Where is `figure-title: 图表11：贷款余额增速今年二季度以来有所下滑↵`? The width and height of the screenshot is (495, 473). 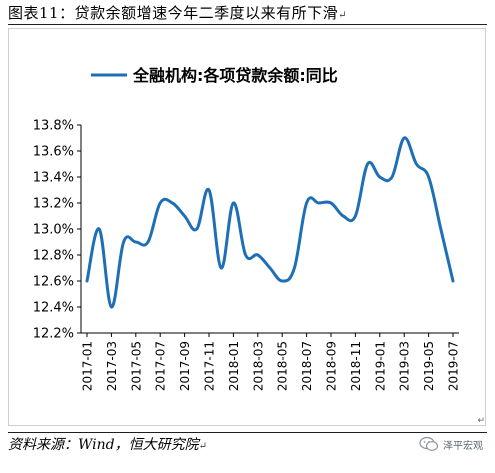
figure-title: 图表11：贷款余额增速今年二季度以来有所下滑↵ is located at coordinates (247, 13).